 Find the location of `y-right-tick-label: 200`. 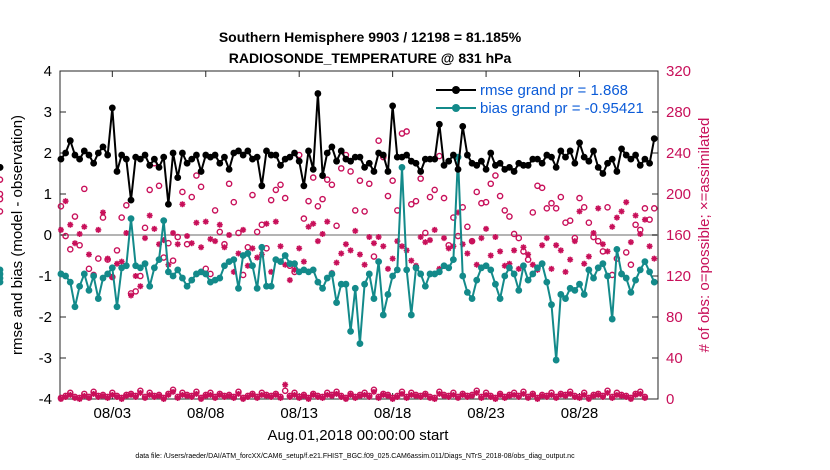

y-right-tick-label: 200 is located at coordinates (678, 194).